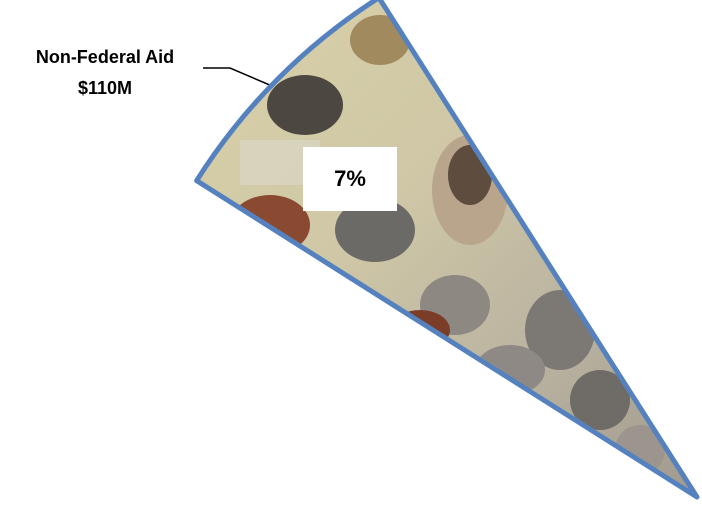  Describe the element at coordinates (105, 88) in the screenshot. I see `amount-label: $110M` at that location.